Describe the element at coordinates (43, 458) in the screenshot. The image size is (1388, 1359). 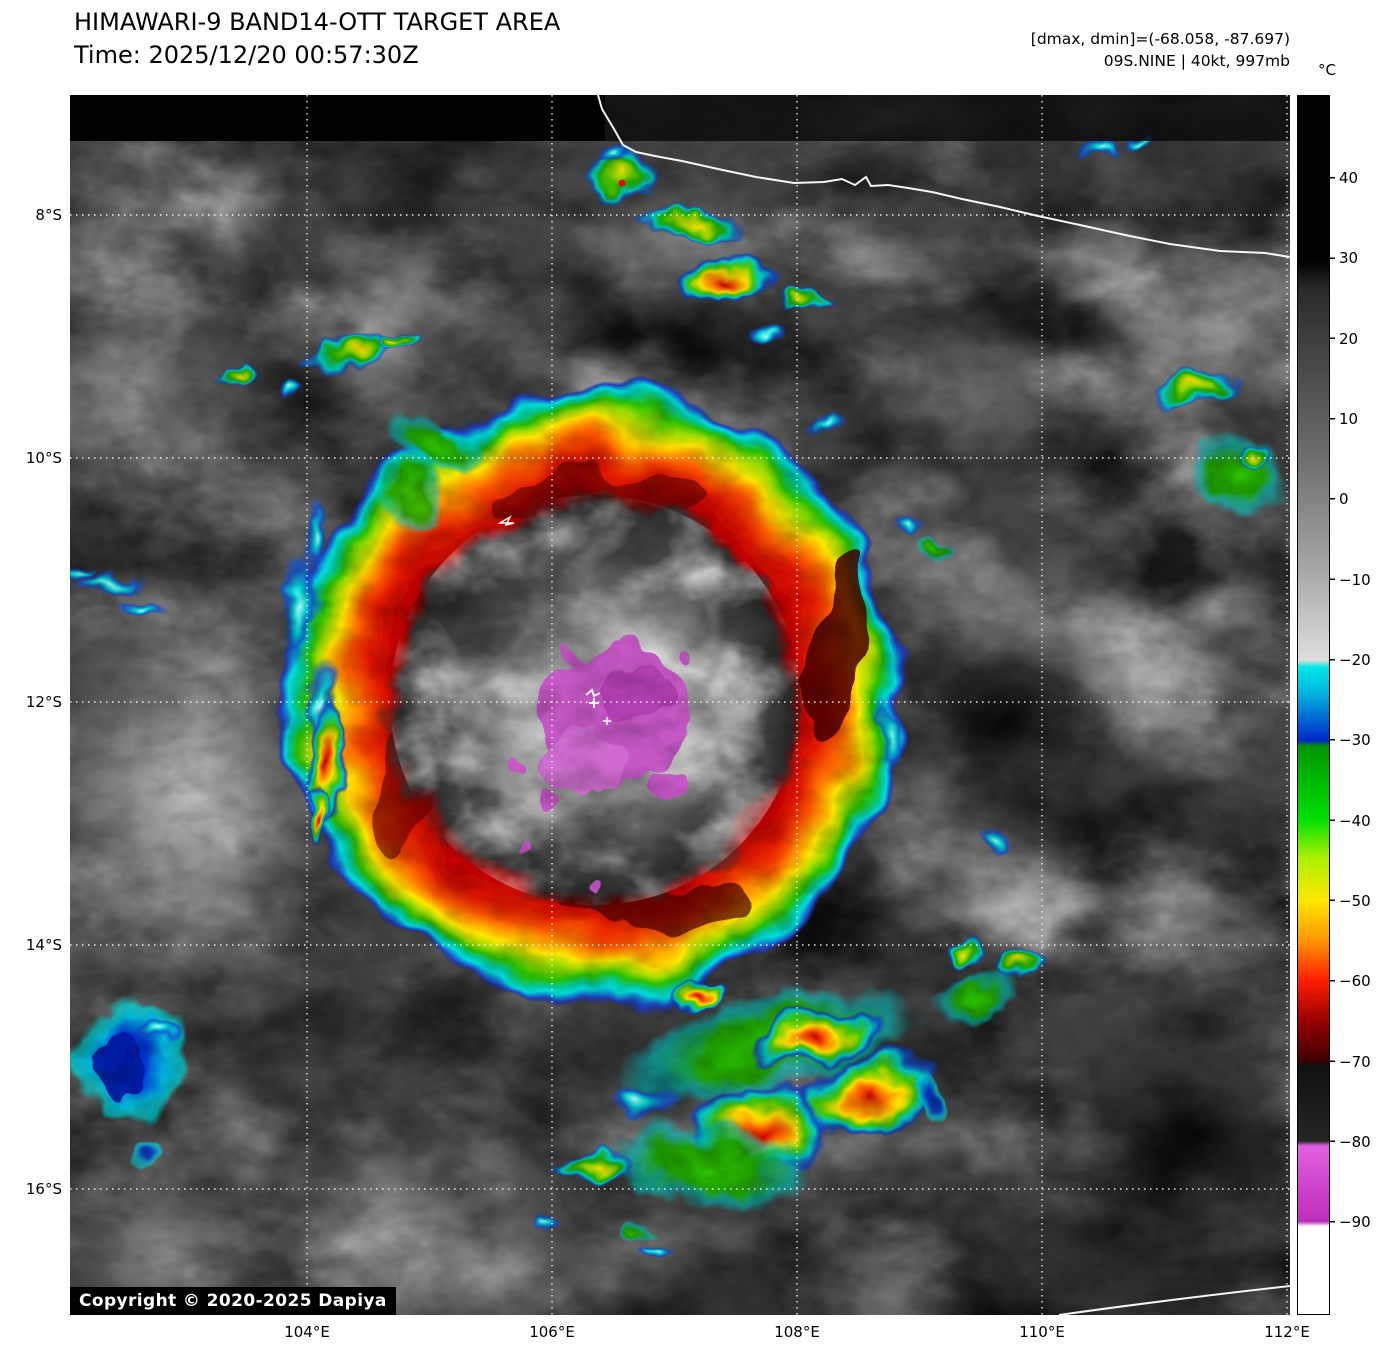
I see `lat-label-10s: 10°S` at that location.